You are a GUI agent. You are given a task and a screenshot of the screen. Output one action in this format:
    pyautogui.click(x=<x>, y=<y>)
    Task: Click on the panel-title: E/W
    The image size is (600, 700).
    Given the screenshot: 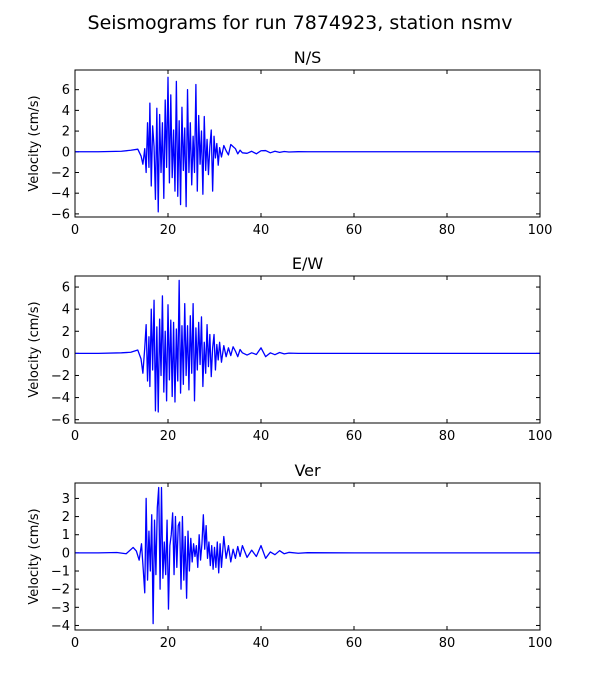 What is the action you would take?
    pyautogui.click(x=308, y=263)
    